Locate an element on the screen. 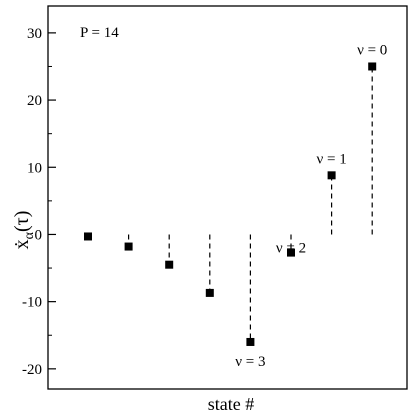 The width and height of the screenshot is (415, 415). svg-text: ẋα(τ) is located at coordinates (24, 230).